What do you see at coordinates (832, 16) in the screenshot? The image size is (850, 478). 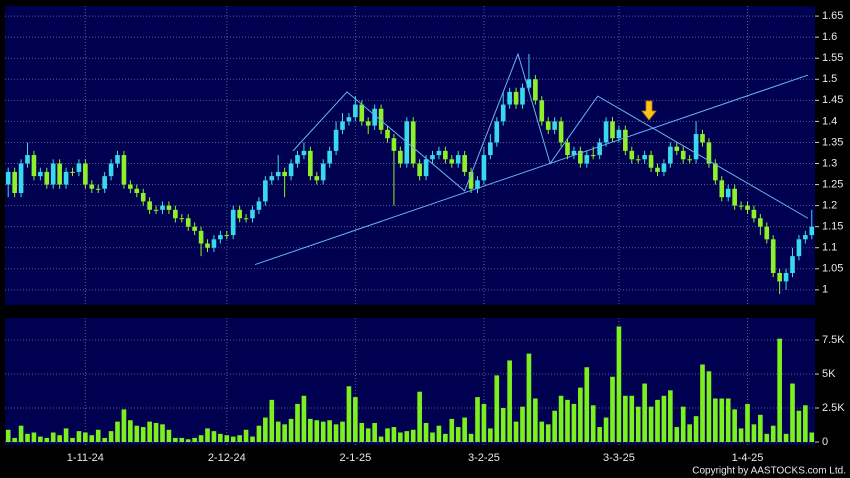 I see `y-tick-label: 1.65` at bounding box center [832, 16].